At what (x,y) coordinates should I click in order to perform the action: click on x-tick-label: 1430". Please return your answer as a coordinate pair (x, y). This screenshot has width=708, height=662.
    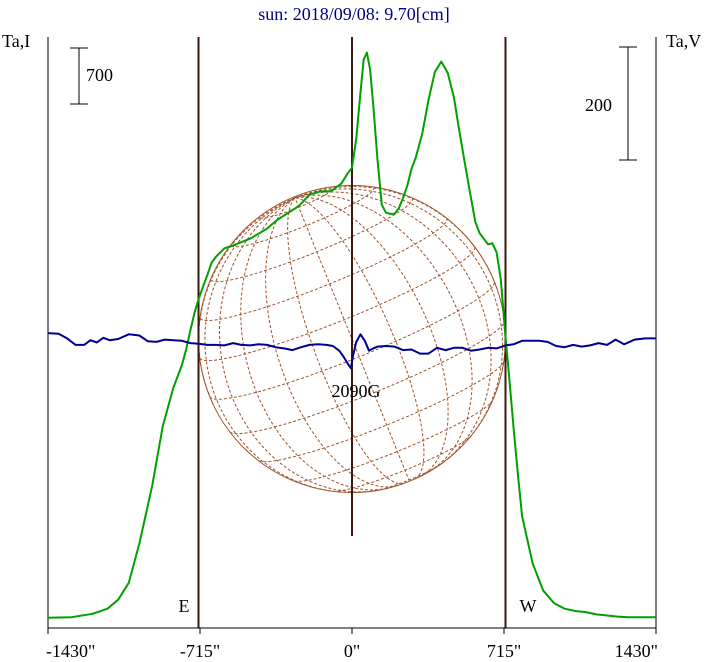
    Looking at the image, I should click on (636, 651).